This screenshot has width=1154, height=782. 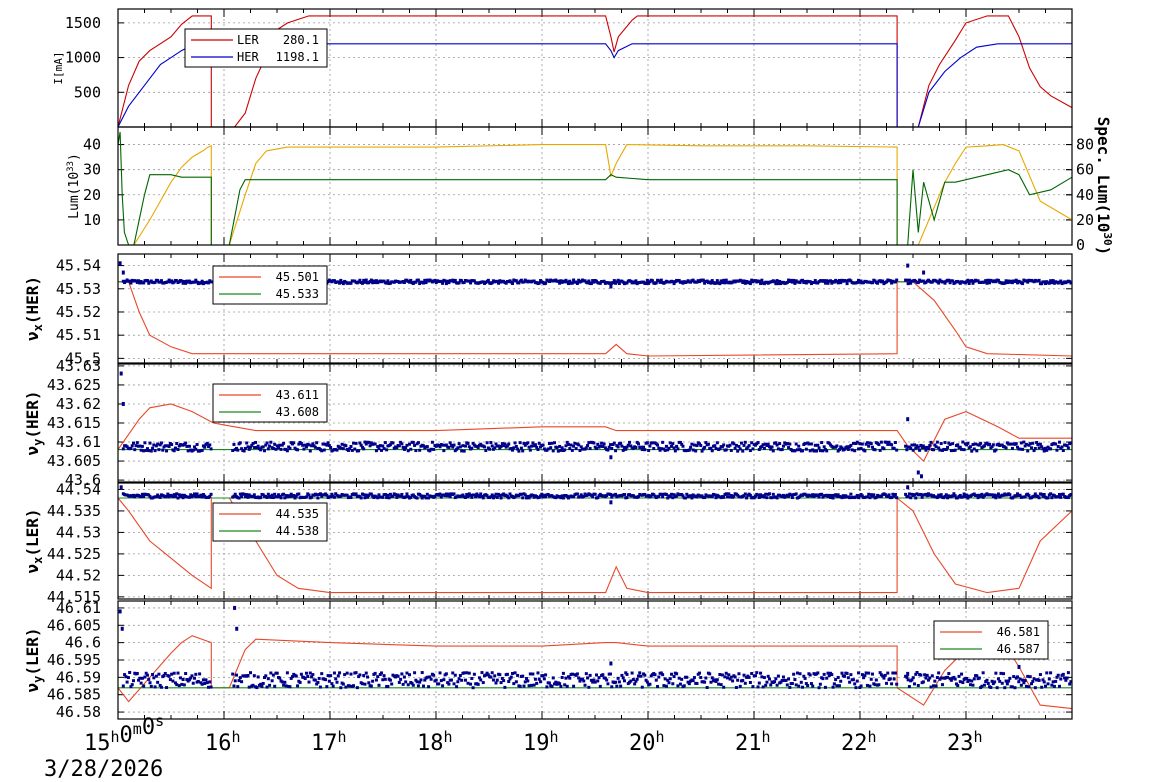 What do you see at coordinates (78, 404) in the screenshot?
I see `y-tick-label: 43.62` at bounding box center [78, 404].